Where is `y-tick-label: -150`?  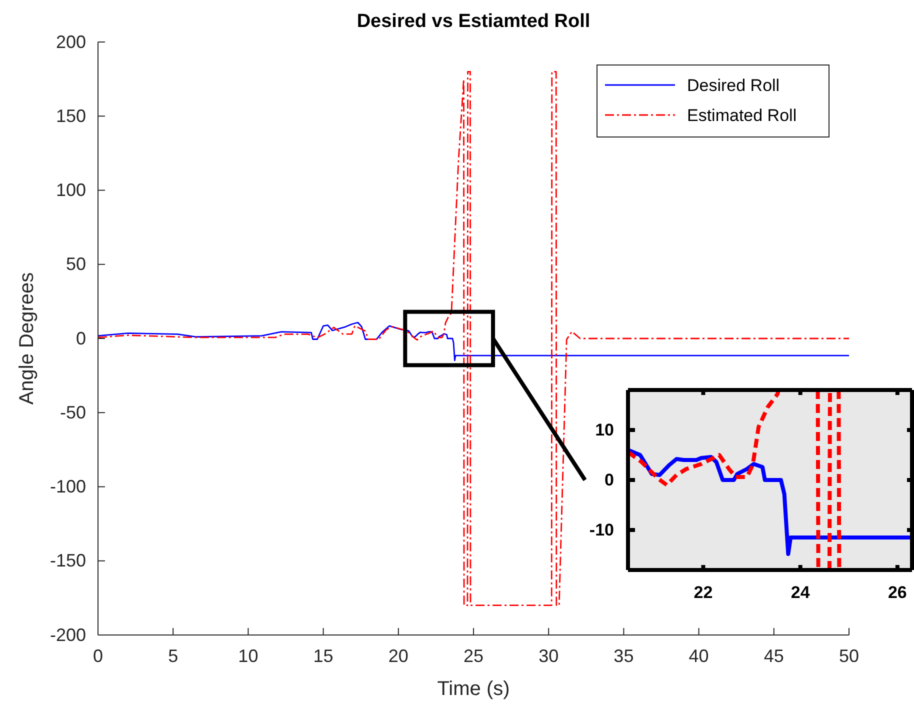
y-tick-label: -150 is located at coordinates (68, 560).